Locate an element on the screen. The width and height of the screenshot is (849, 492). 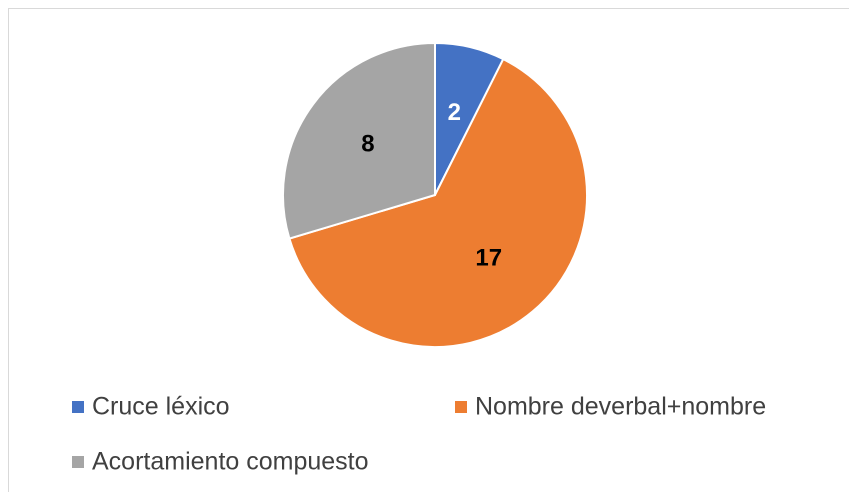
data-label: 2 is located at coordinates (454, 112).